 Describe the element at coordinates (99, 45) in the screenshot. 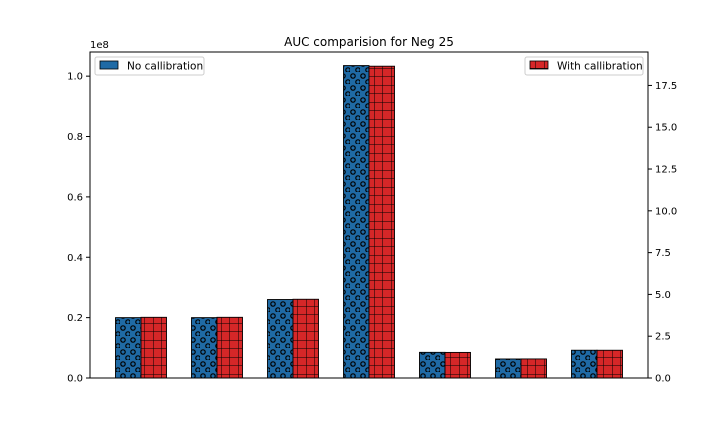

I see `left-axis-multiplier: 1e8` at that location.